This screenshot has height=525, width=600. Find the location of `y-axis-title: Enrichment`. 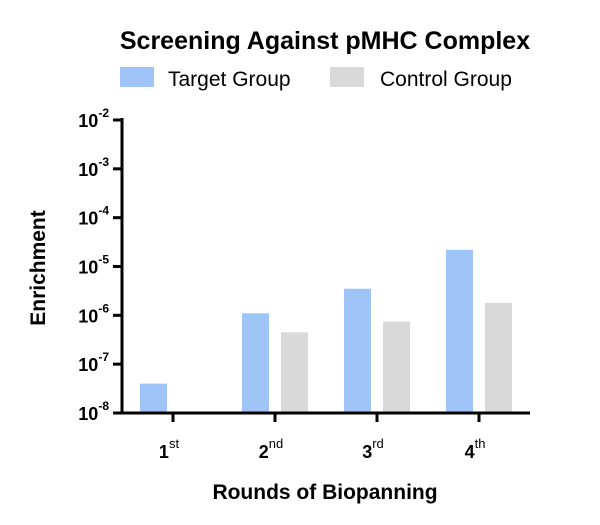

y-axis-title: Enrichment is located at coordinates (38, 268).